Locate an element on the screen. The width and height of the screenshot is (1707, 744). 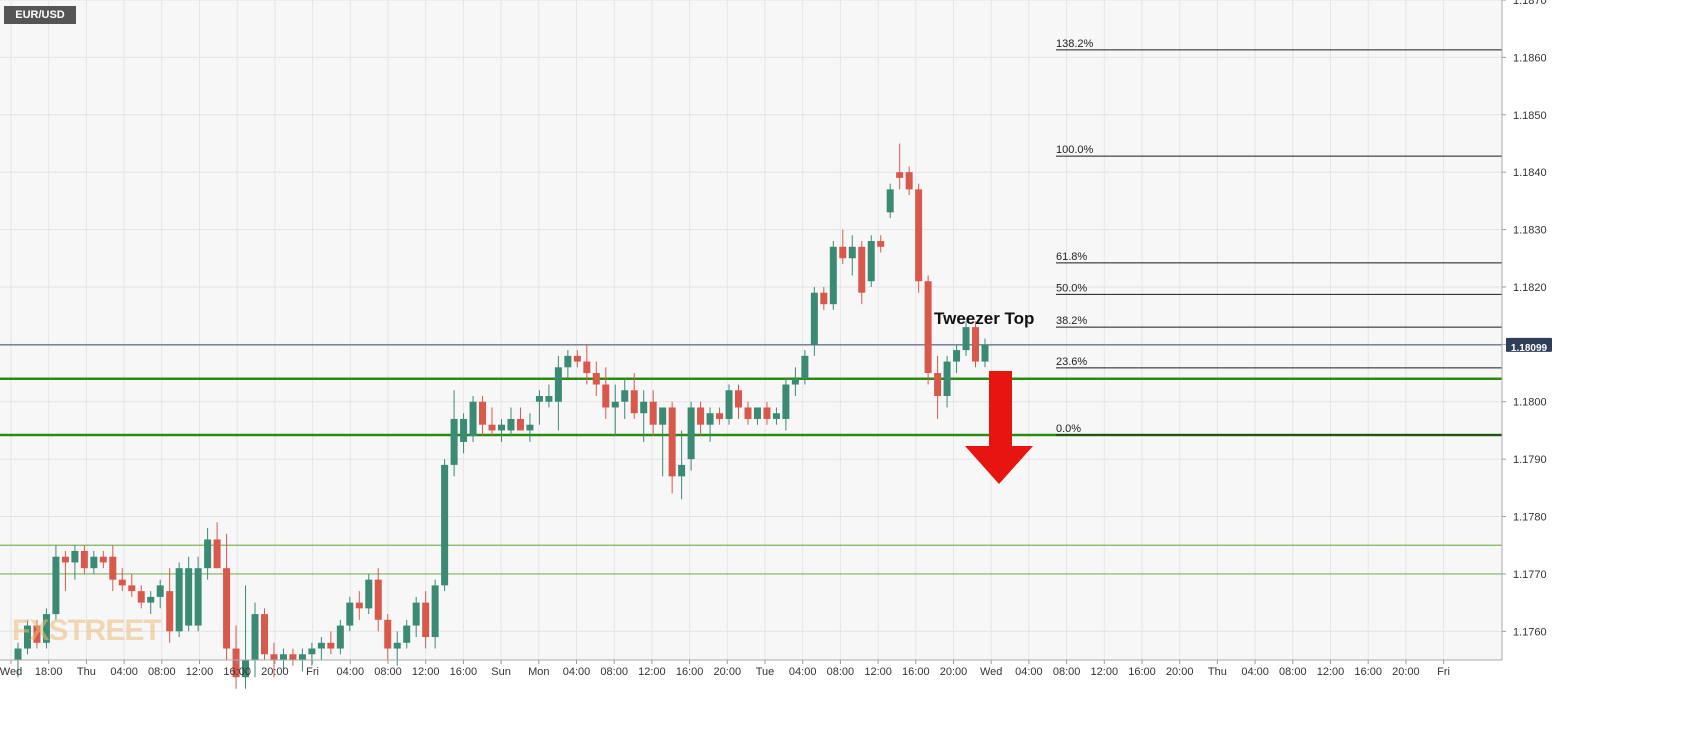
fib-level-label: 0.0% is located at coordinates (1068, 429).